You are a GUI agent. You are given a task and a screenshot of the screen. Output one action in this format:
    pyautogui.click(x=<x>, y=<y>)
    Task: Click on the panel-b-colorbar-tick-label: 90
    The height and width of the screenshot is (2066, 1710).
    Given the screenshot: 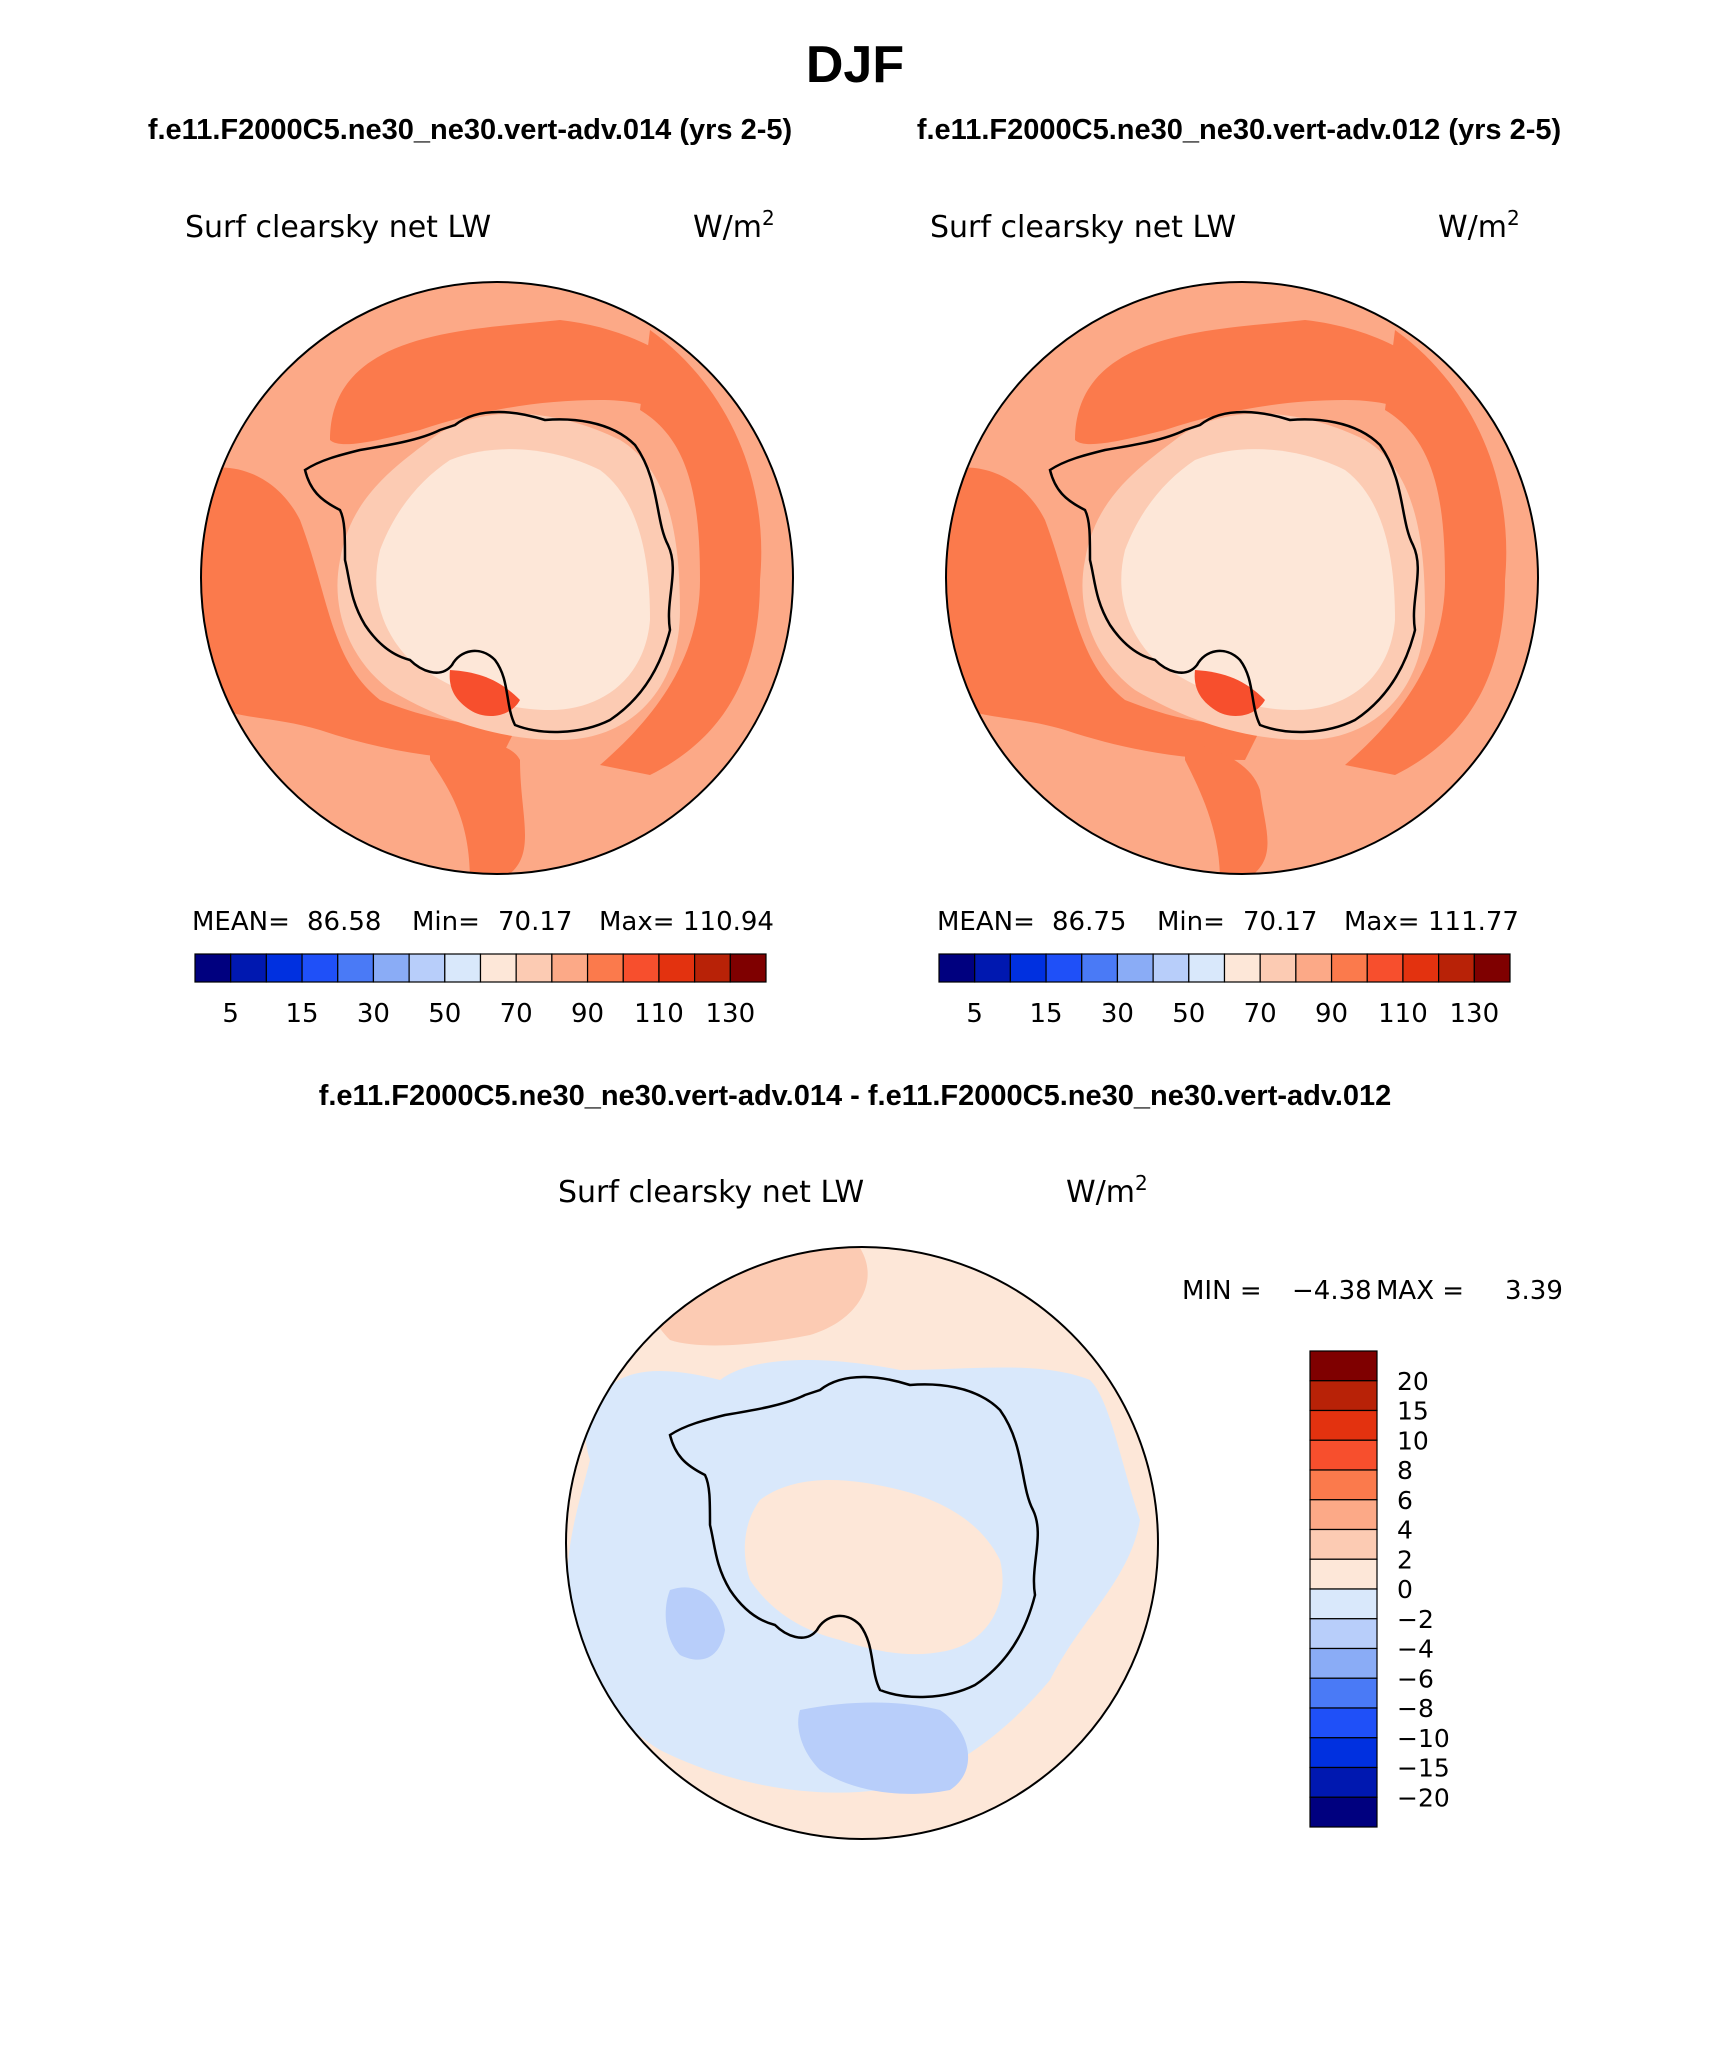 What is the action you would take?
    pyautogui.click(x=1331, y=1014)
    